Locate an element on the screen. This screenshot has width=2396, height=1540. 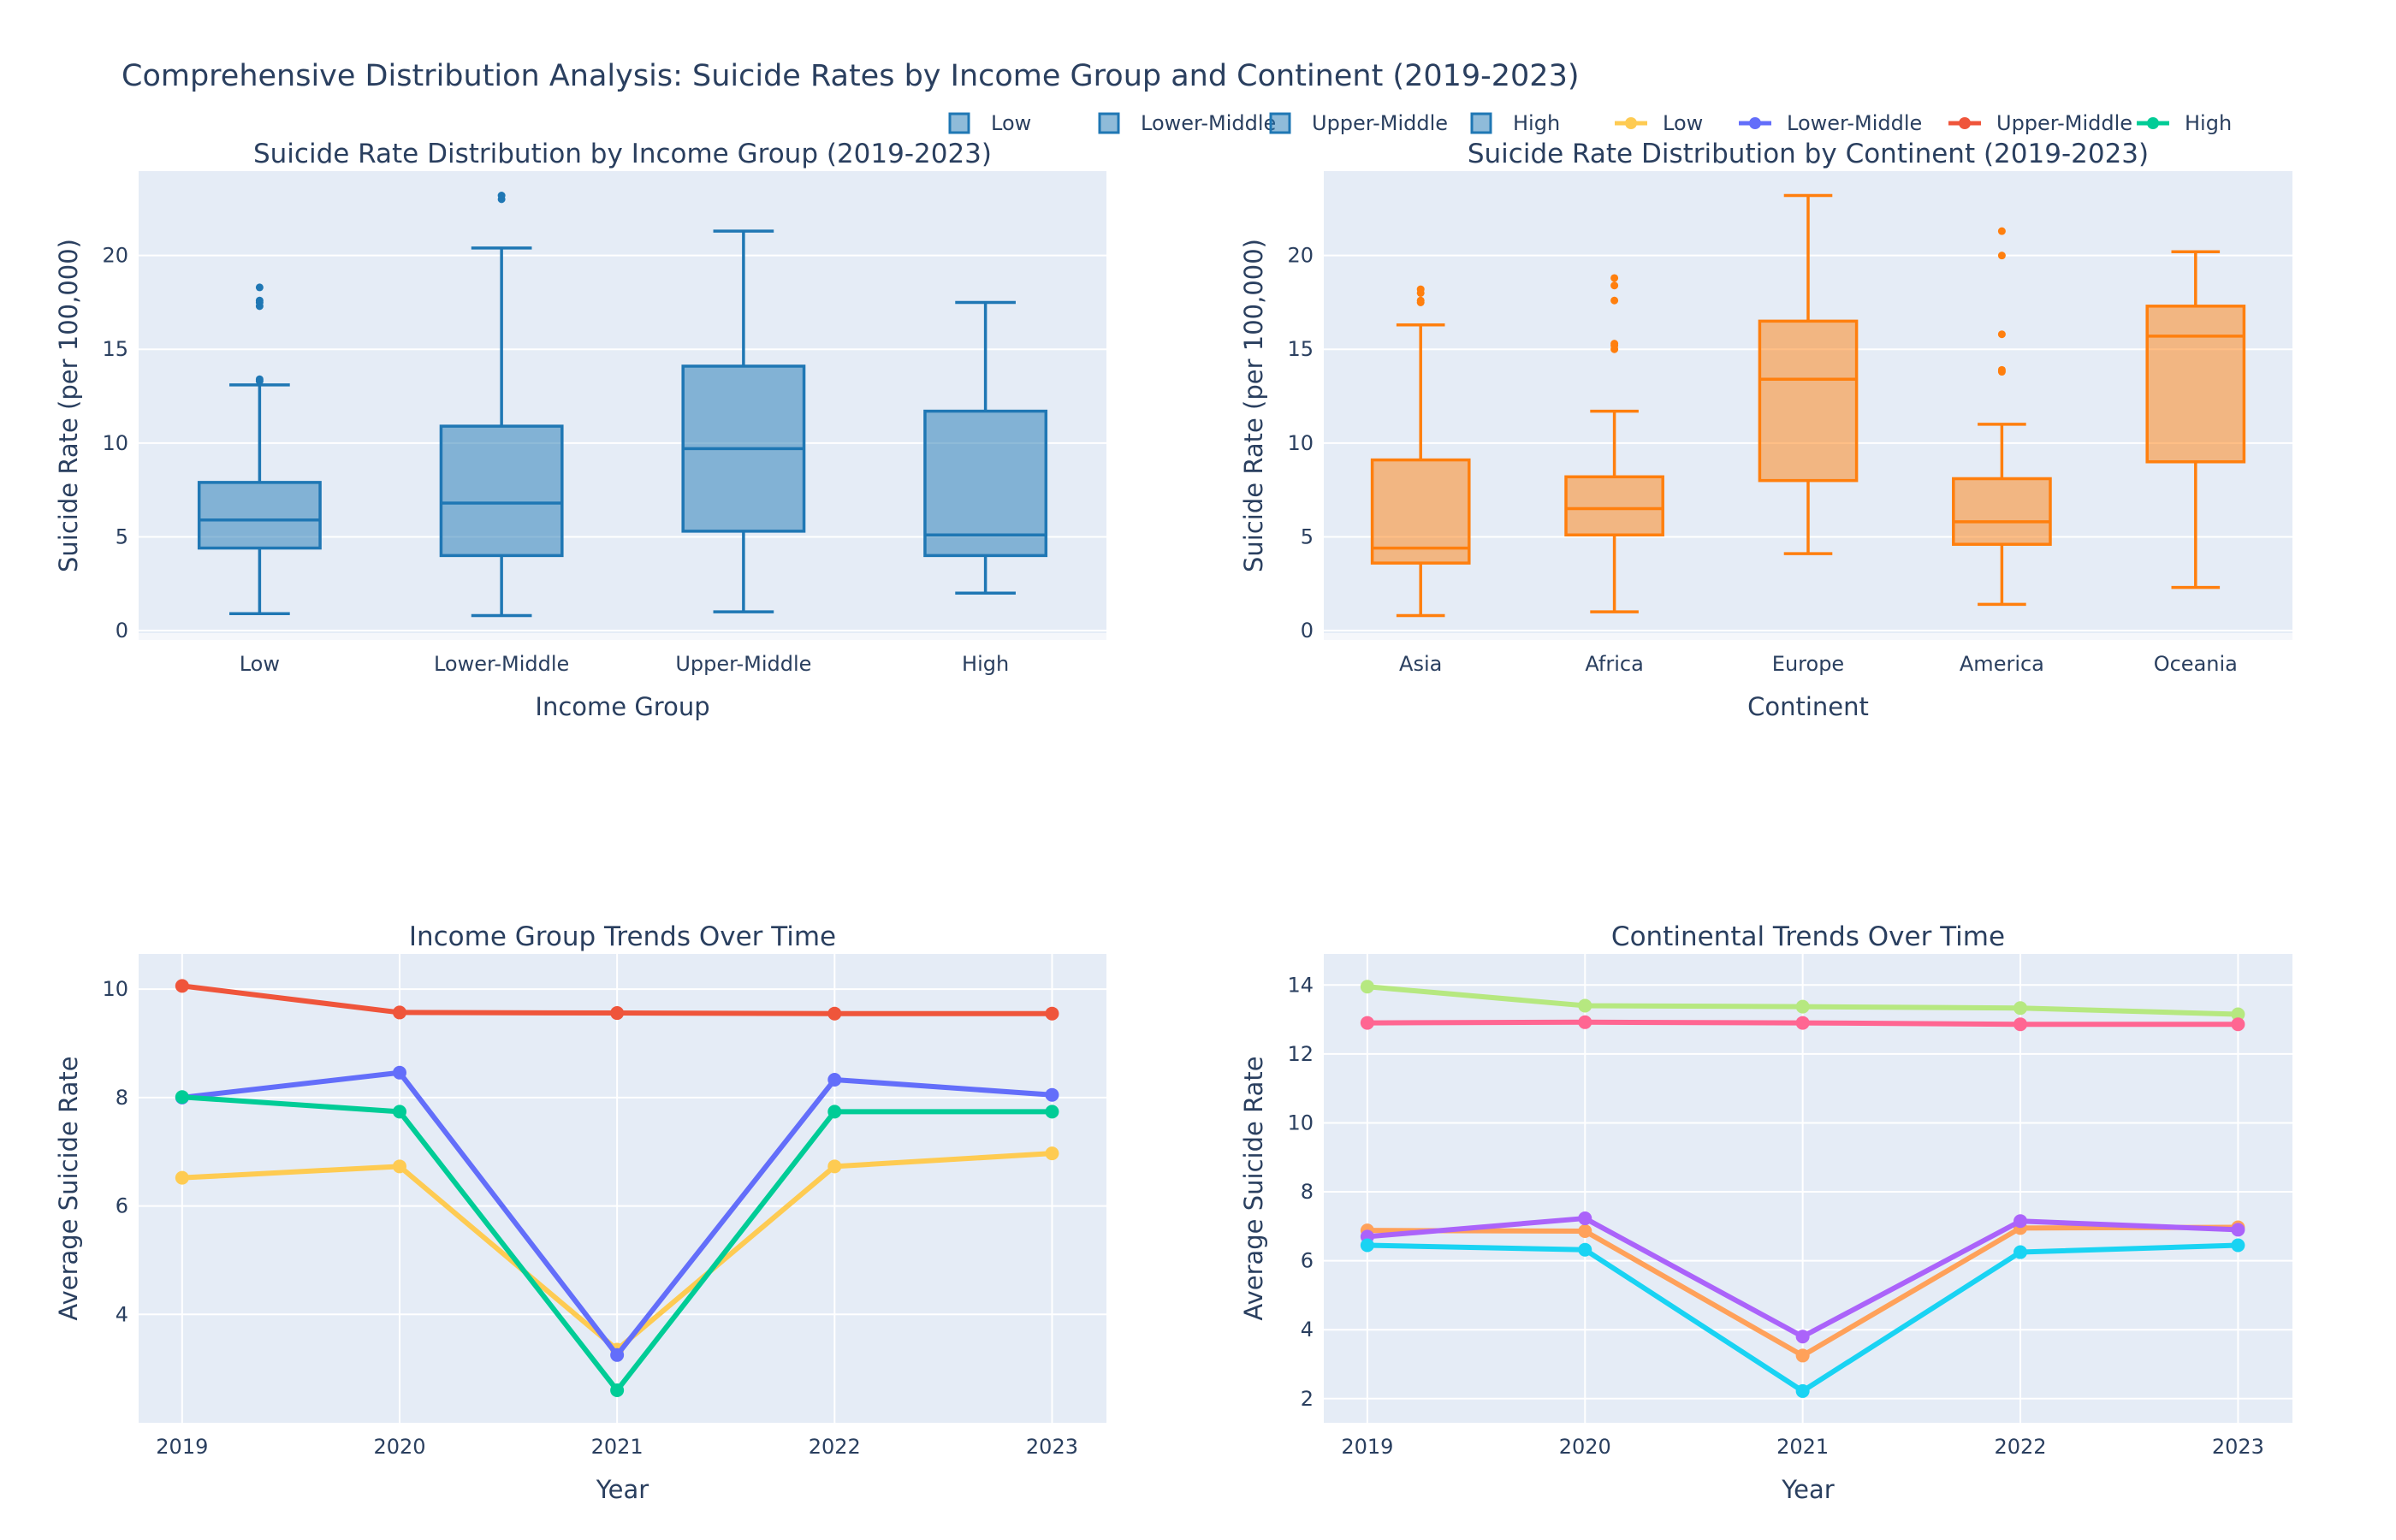
box-upper-middle is located at coordinates (743, 421).